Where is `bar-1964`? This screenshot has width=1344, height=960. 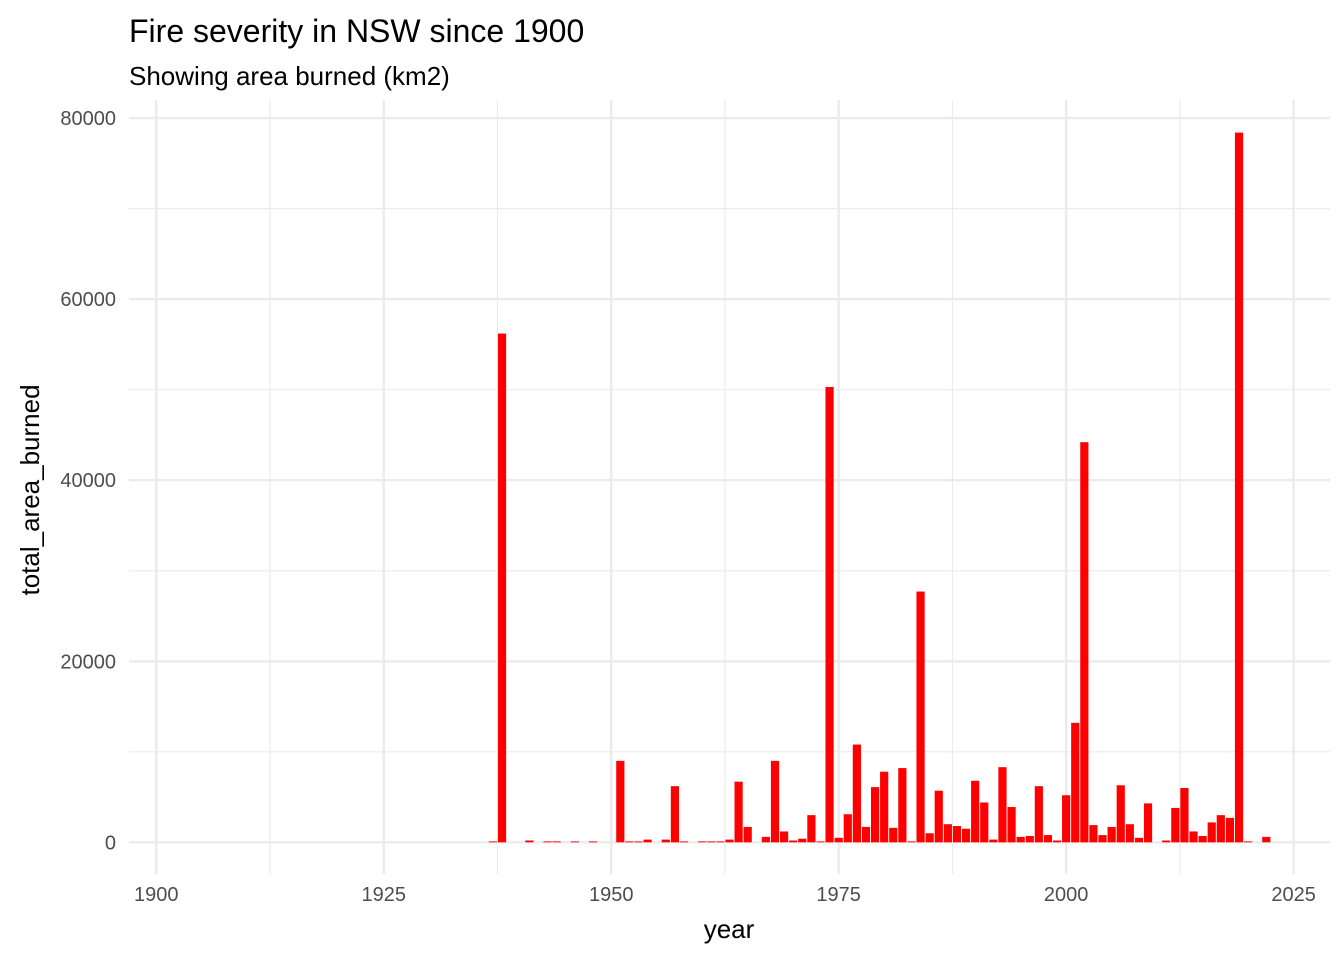 bar-1964 is located at coordinates (738, 812).